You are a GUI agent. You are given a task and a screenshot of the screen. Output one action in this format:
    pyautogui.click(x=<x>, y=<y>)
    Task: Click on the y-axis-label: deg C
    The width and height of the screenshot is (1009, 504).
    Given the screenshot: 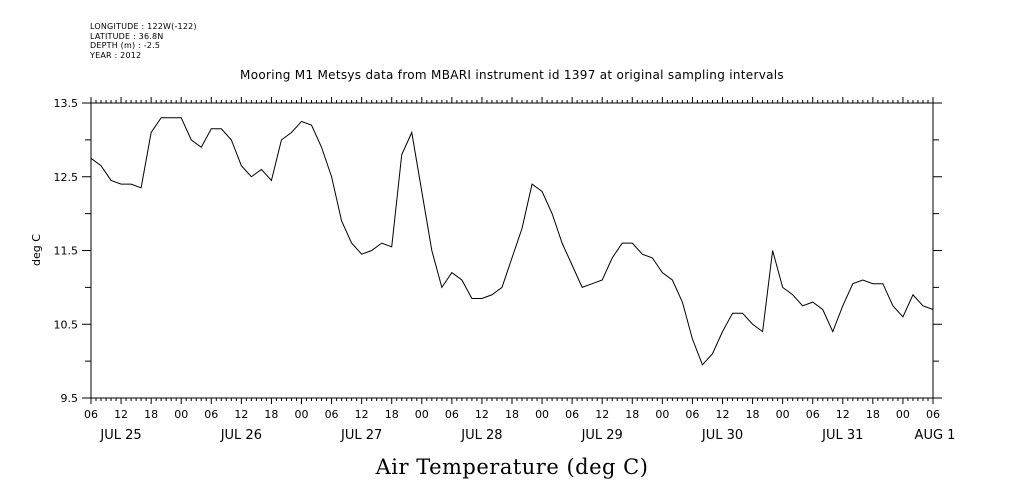 What is the action you would take?
    pyautogui.click(x=36, y=250)
    